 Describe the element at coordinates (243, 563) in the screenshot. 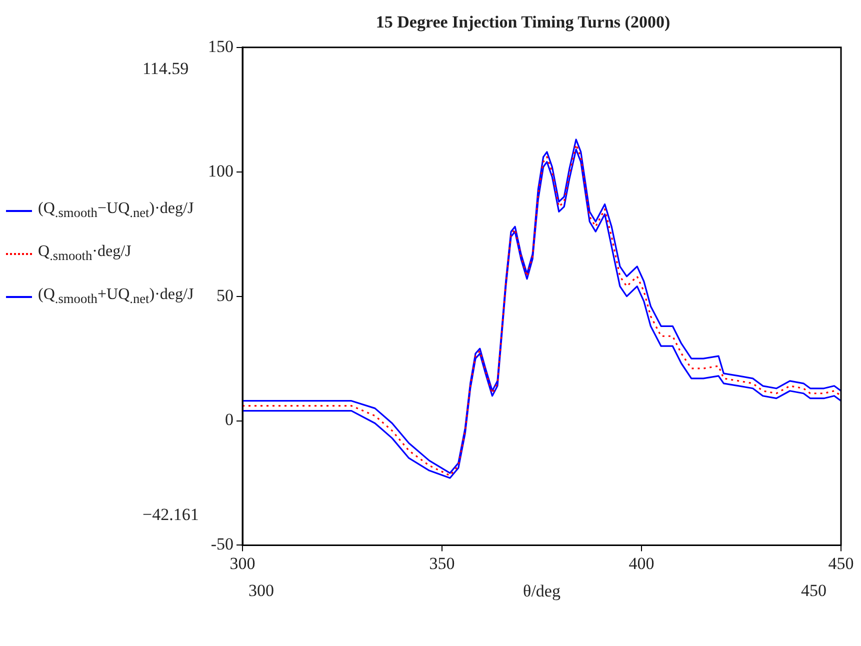

I see `x-tick-label: 300` at that location.